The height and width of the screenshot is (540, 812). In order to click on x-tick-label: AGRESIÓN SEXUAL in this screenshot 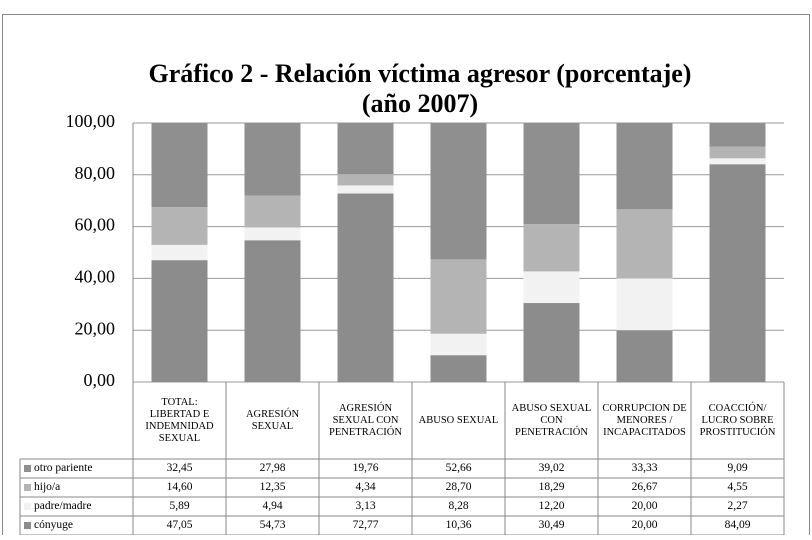, I will do `click(272, 420)`.